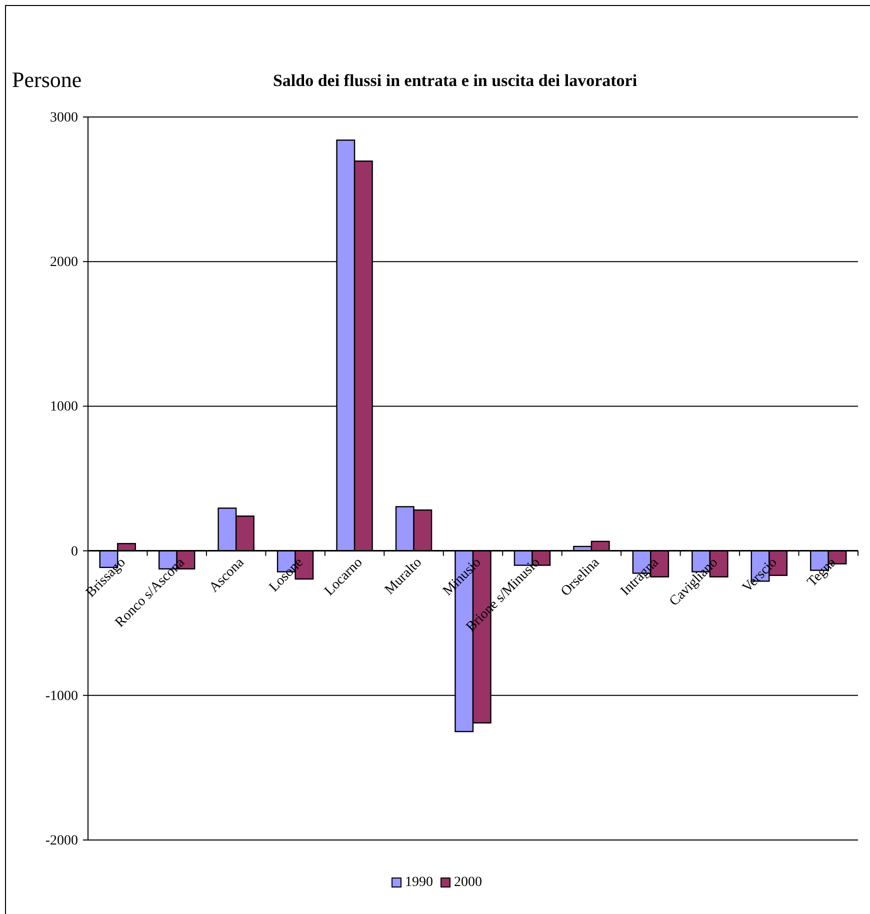  I want to click on y-tick-label: 2000, so click(64, 262).